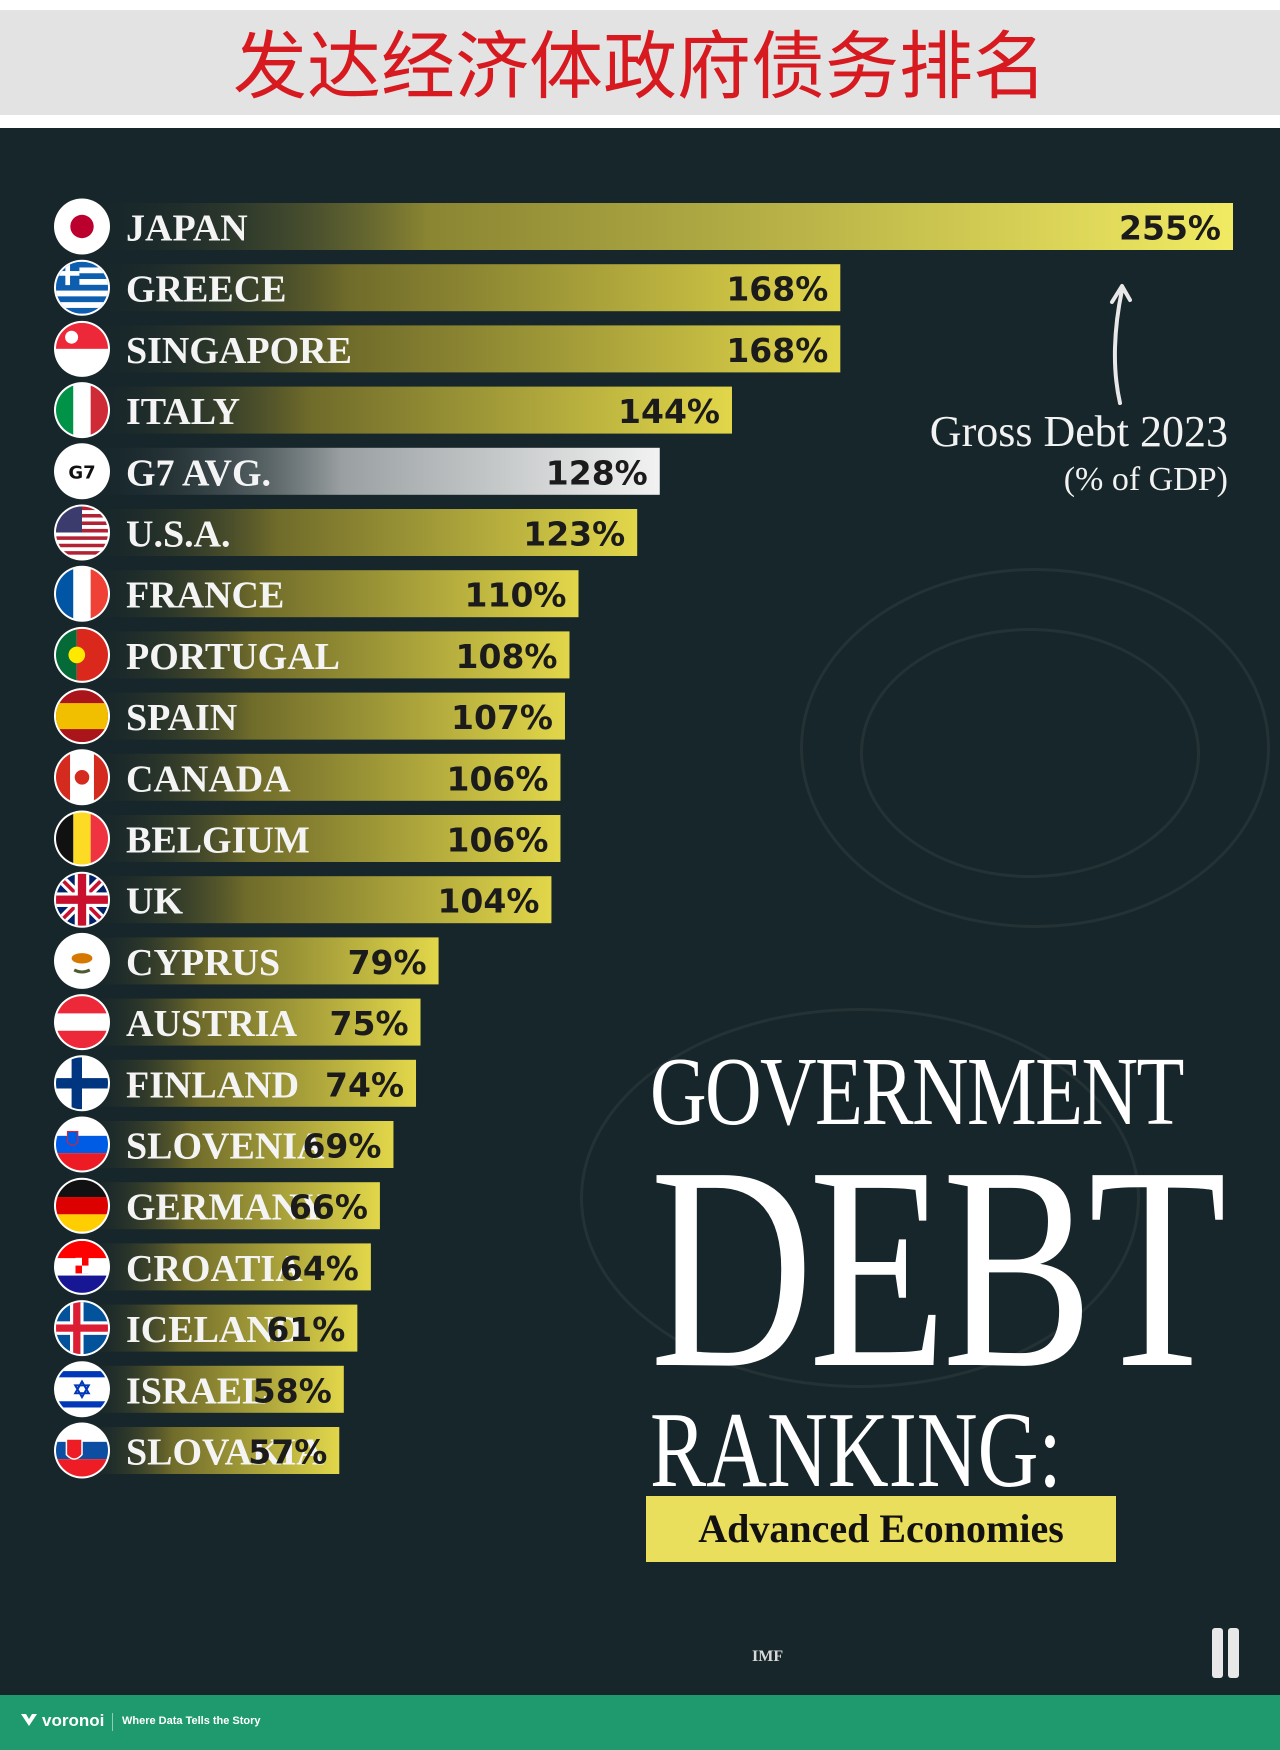 The image size is (1280, 1750). What do you see at coordinates (82, 1450) in the screenshot?
I see `slovakia-flag` at bounding box center [82, 1450].